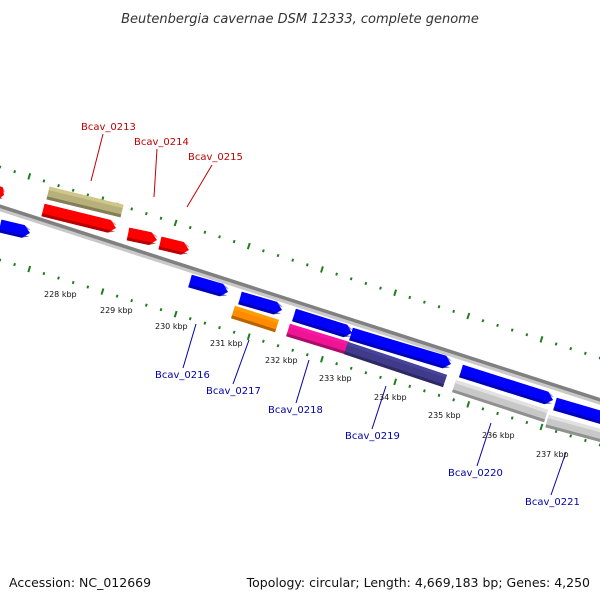  Describe the element at coordinates (80, 582) in the screenshot. I see `accession-text: Accession: NC_012669` at that location.